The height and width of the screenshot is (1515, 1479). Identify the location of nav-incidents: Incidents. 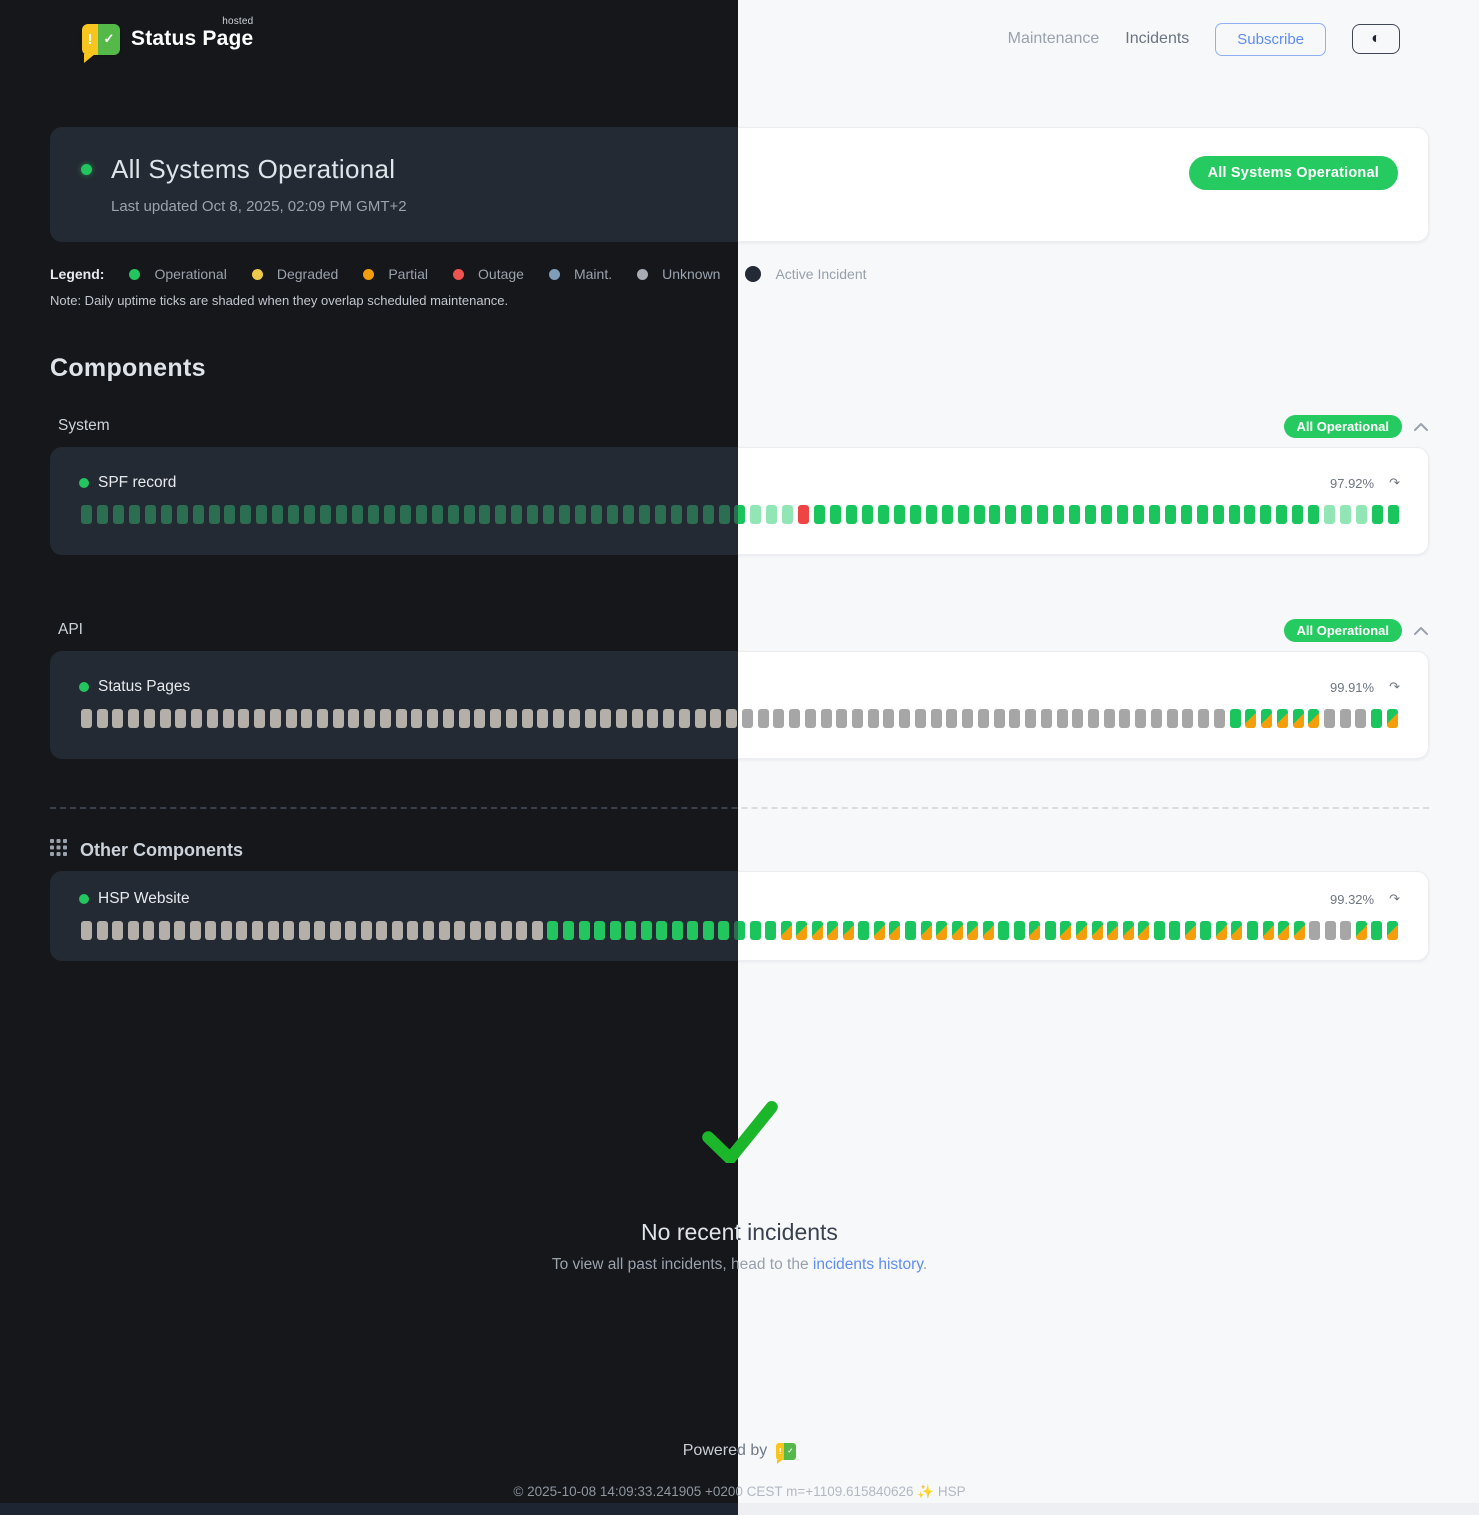
(1157, 38).